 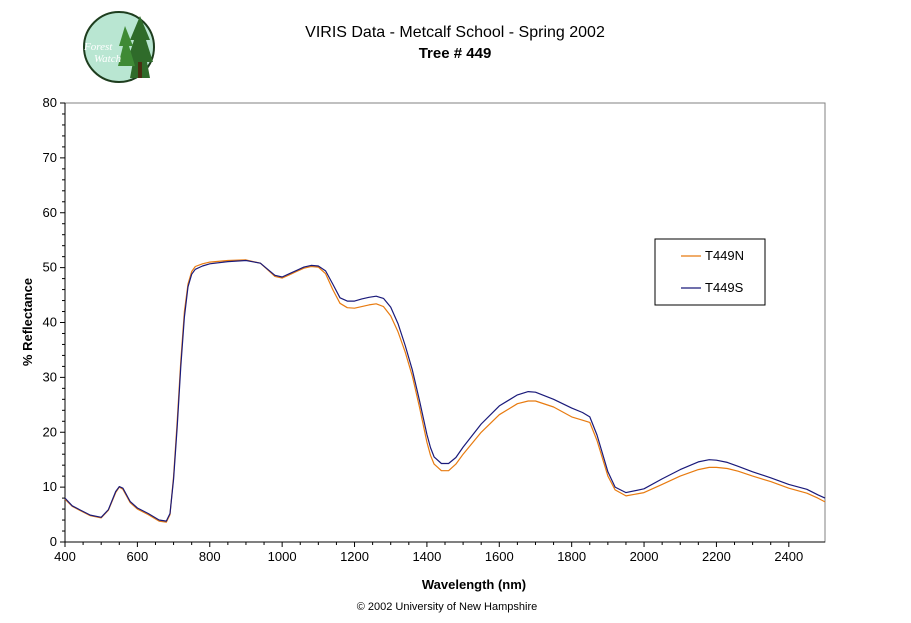 What do you see at coordinates (426, 556) in the screenshot?
I see `x-tick-label: 1400` at bounding box center [426, 556].